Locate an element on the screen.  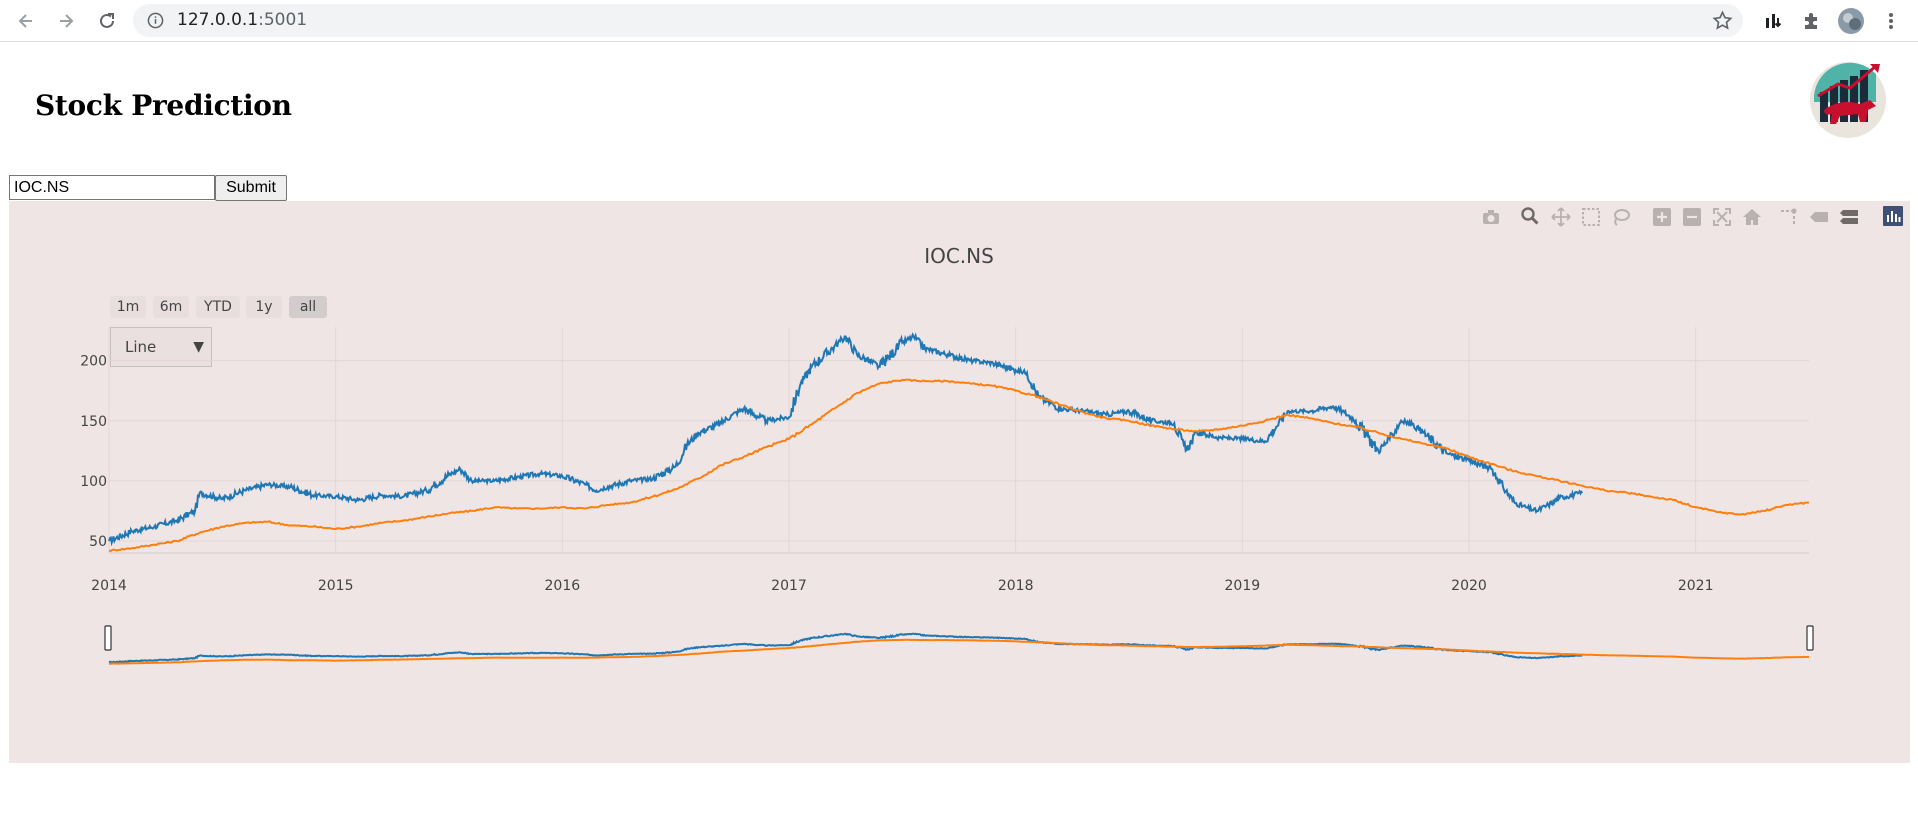
hover-compare-icon is located at coordinates (1849, 217).